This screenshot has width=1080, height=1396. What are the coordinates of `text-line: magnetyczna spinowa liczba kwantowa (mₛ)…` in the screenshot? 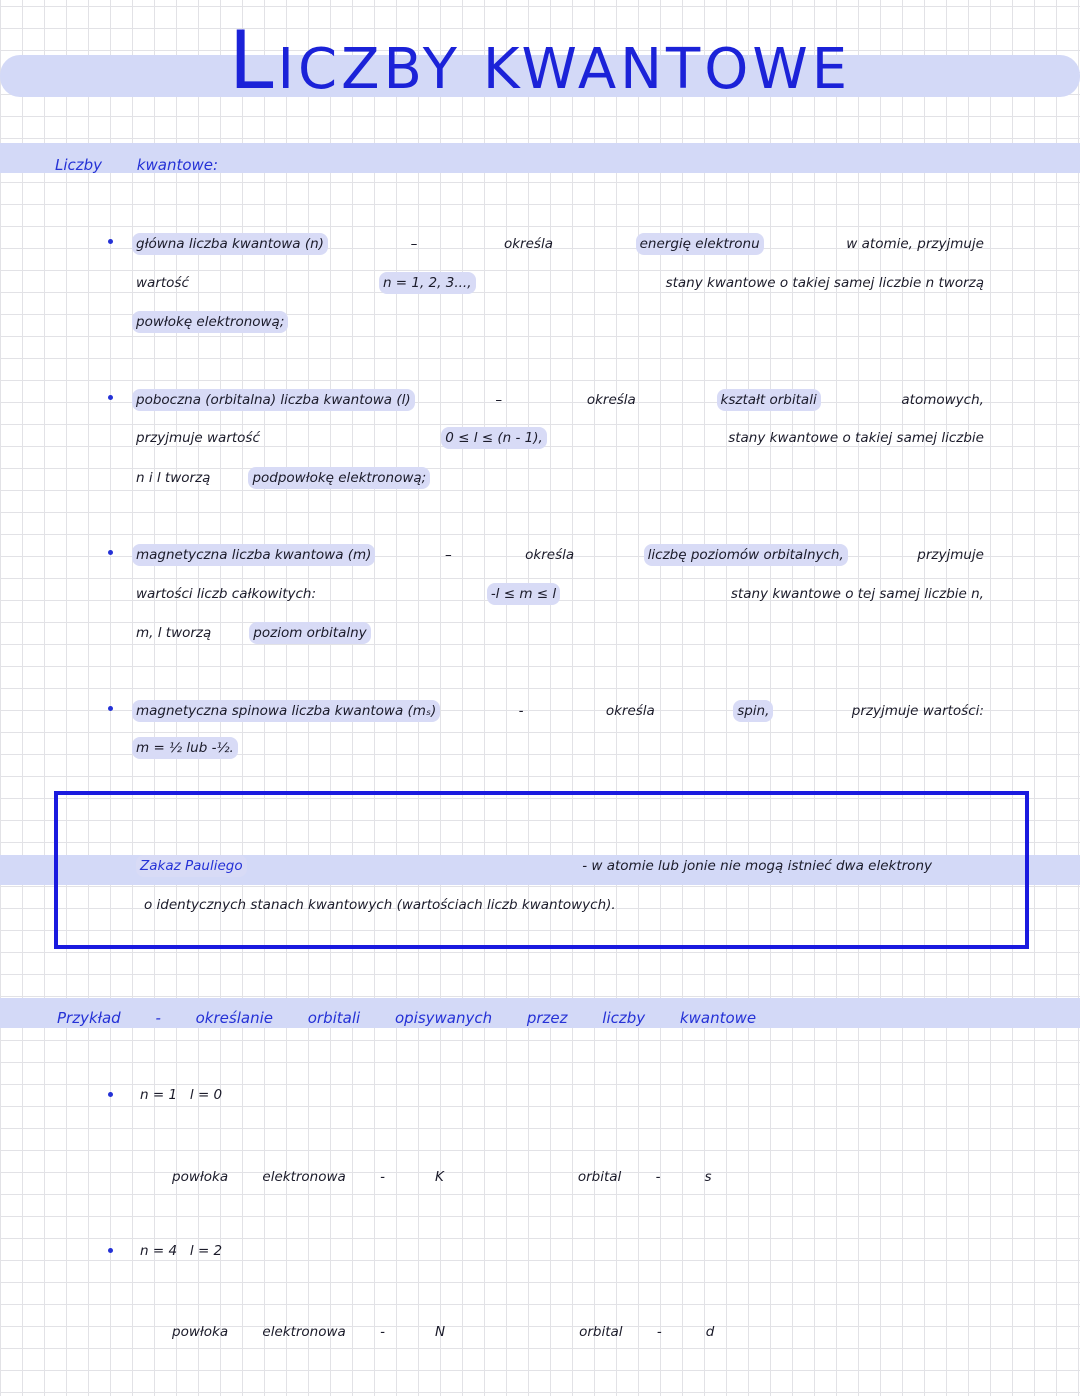 It's located at (560, 711).